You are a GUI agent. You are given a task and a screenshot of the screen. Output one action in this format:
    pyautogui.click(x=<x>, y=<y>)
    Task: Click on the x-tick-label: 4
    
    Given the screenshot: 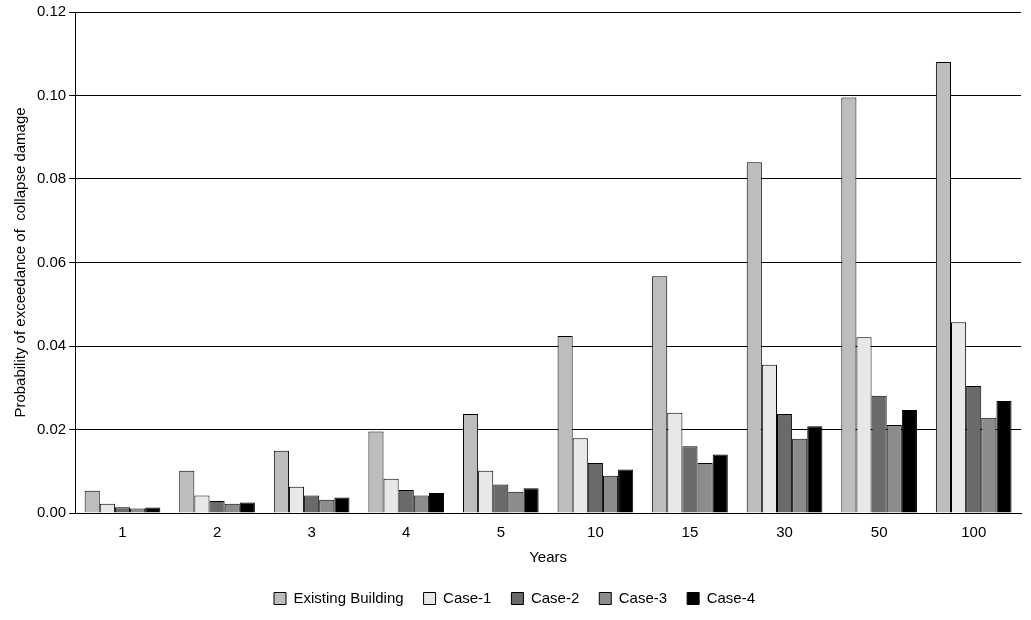 What is the action you would take?
    pyautogui.click(x=406, y=532)
    